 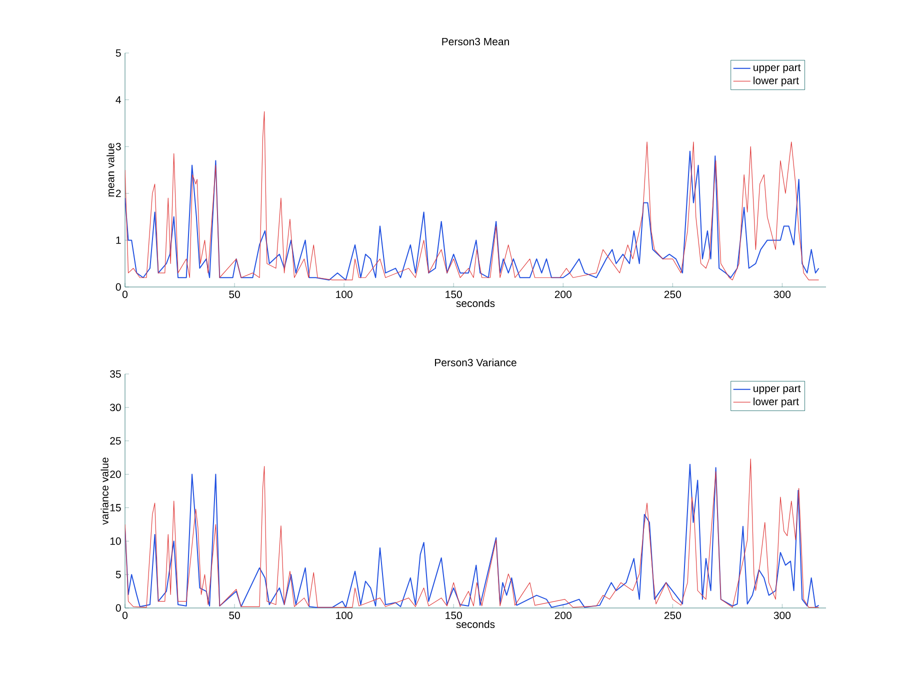 What do you see at coordinates (115, 508) in the screenshot?
I see `y-tick-label: 15` at bounding box center [115, 508].